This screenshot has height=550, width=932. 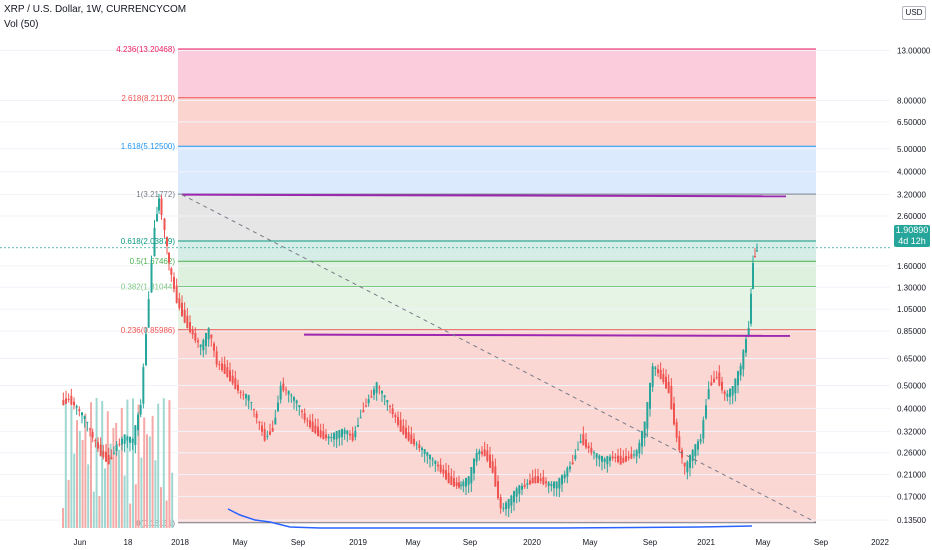 What do you see at coordinates (911, 100) in the screenshot?
I see `price-tick-label: 8.00000` at bounding box center [911, 100].